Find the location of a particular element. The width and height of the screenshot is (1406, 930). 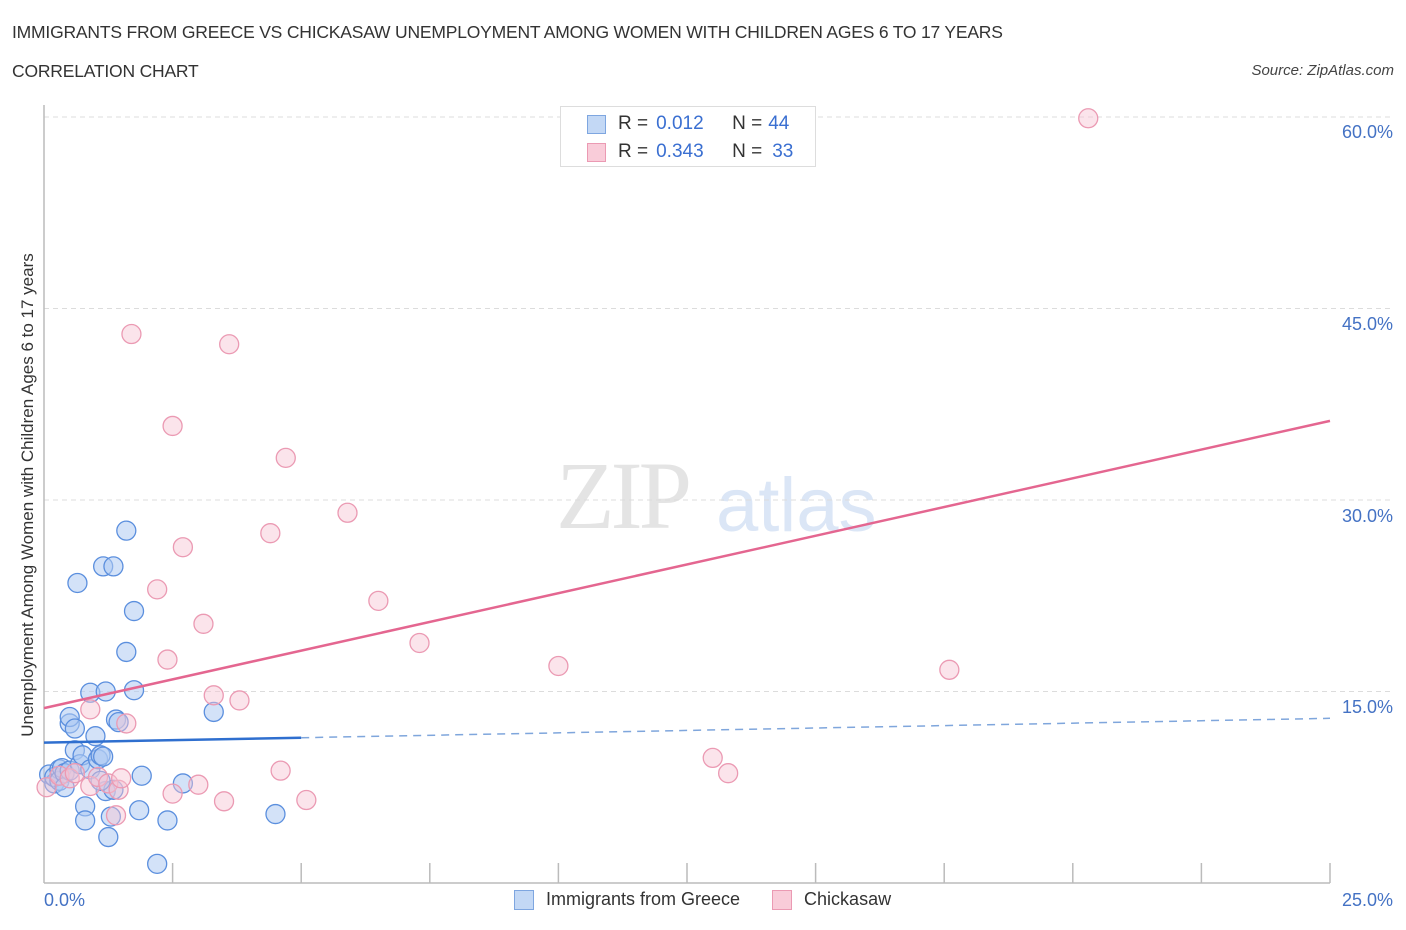

y-tick-60: 60.0% is located at coordinates (1367, 132).